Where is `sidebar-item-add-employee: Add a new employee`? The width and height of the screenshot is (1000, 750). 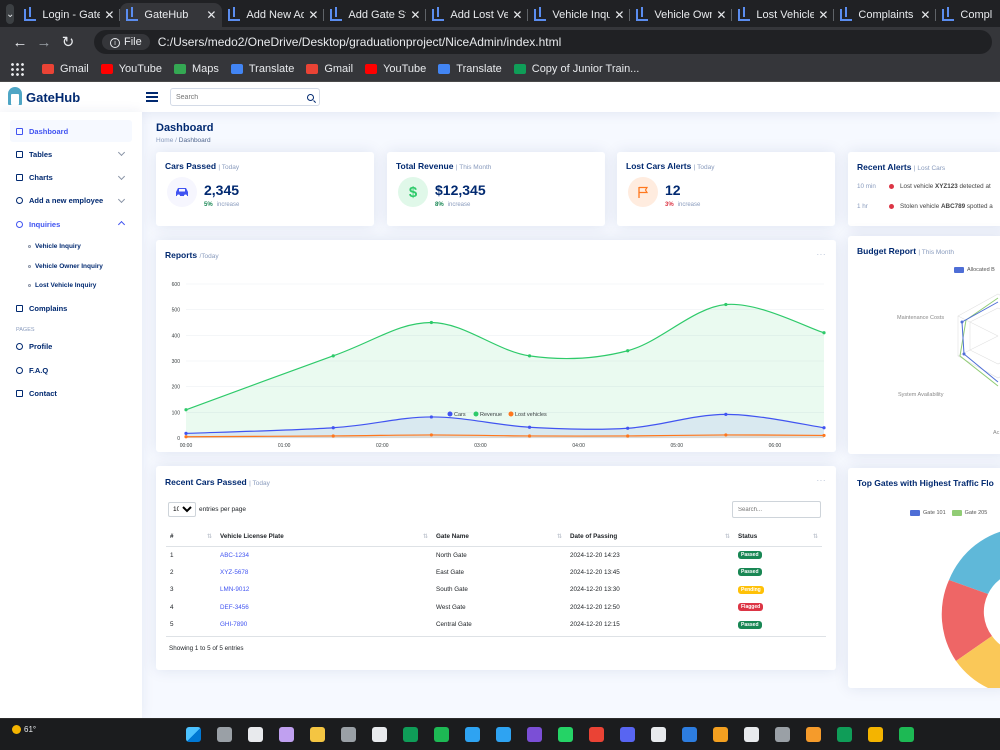 sidebar-item-add-employee: Add a new employee is located at coordinates (71, 201).